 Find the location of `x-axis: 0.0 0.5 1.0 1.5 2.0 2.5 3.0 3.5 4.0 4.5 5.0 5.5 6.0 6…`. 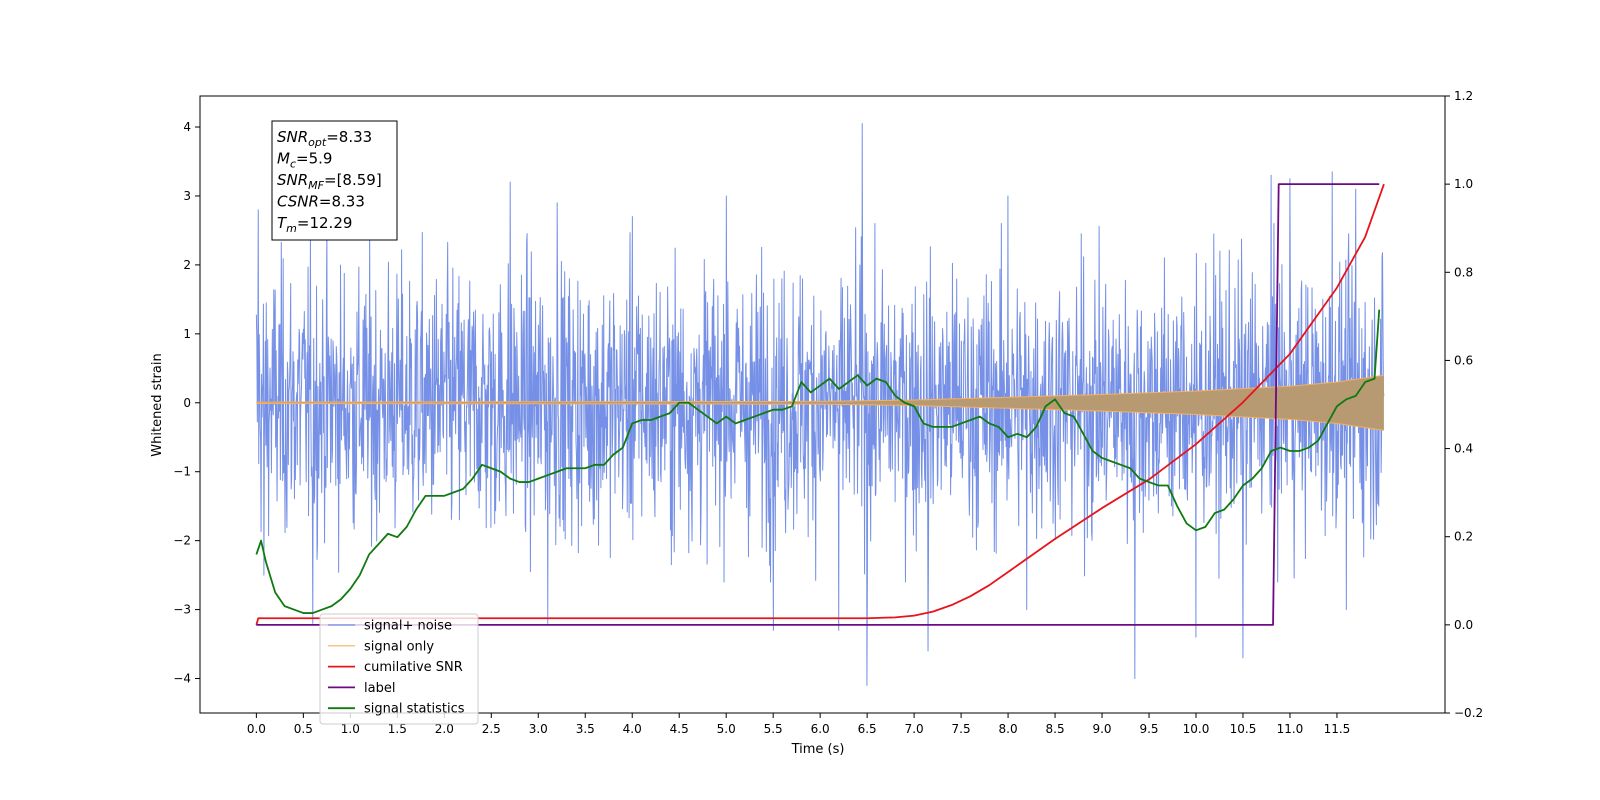

x-axis: 0.0 0.5 1.0 1.5 2.0 2.5 3.0 3.5 4.0 4.5 5.0 5.5 6.0 6… is located at coordinates (798, 724).